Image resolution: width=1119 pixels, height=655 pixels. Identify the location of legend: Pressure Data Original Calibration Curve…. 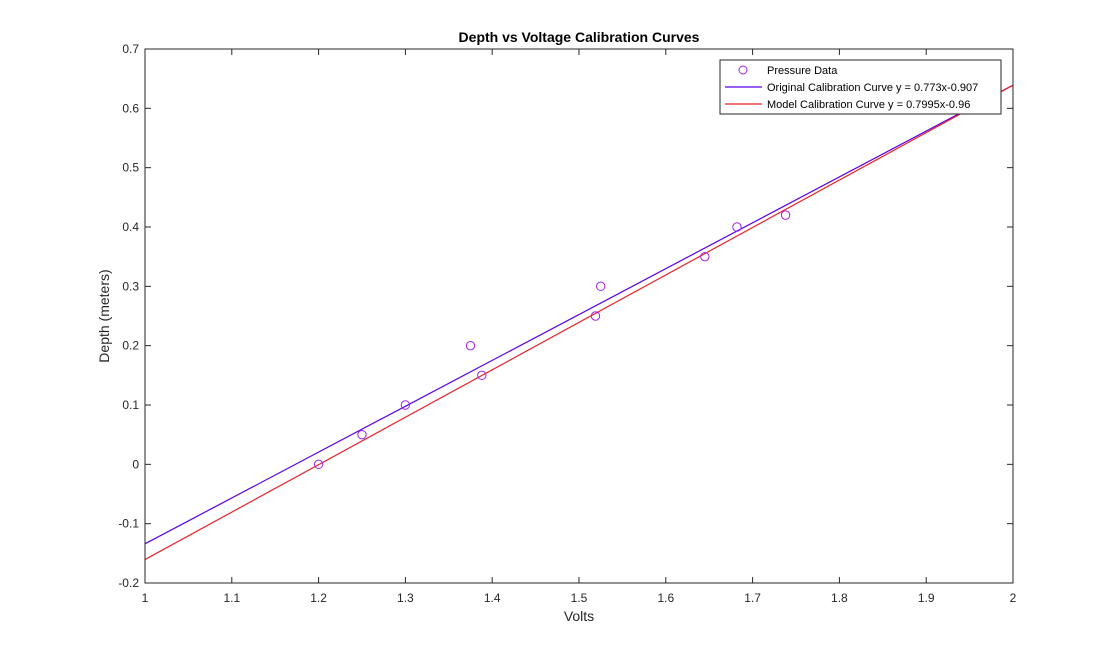
(860, 87).